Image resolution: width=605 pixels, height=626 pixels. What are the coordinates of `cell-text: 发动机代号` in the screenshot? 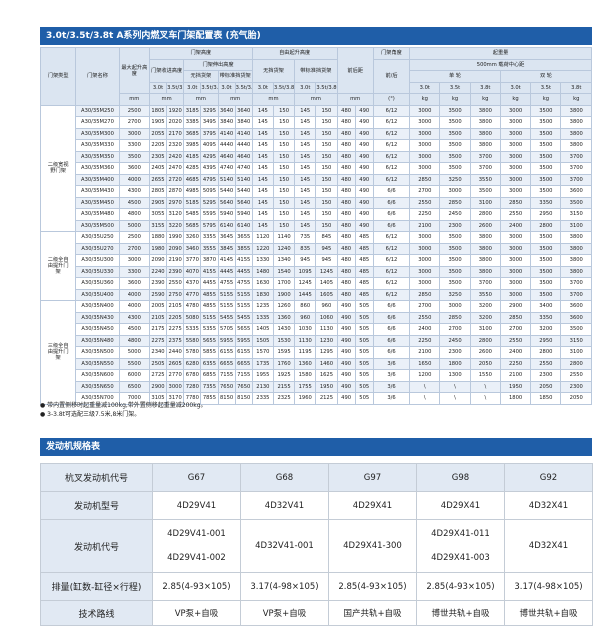 It's located at (96, 547).